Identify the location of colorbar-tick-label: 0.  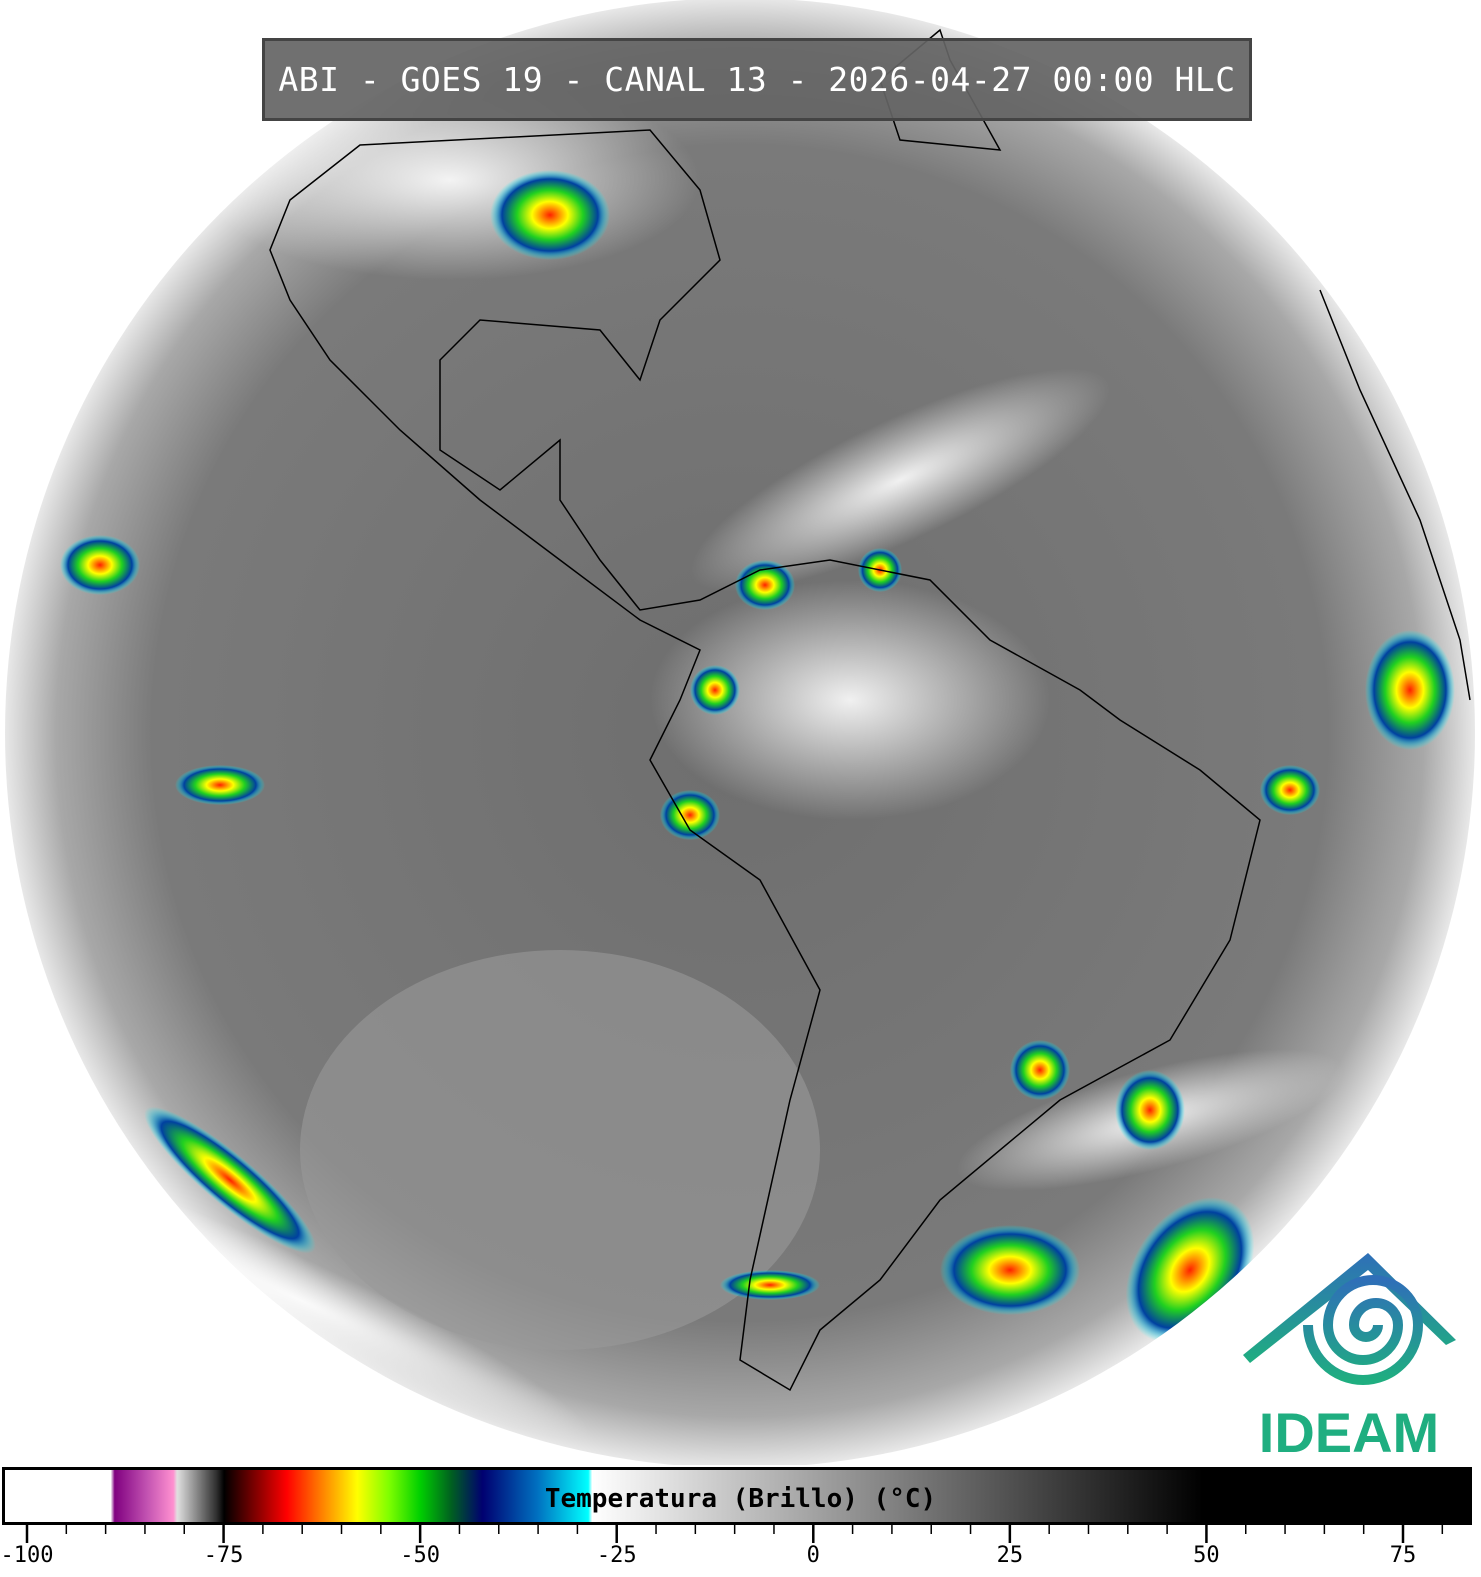
(813, 1555).